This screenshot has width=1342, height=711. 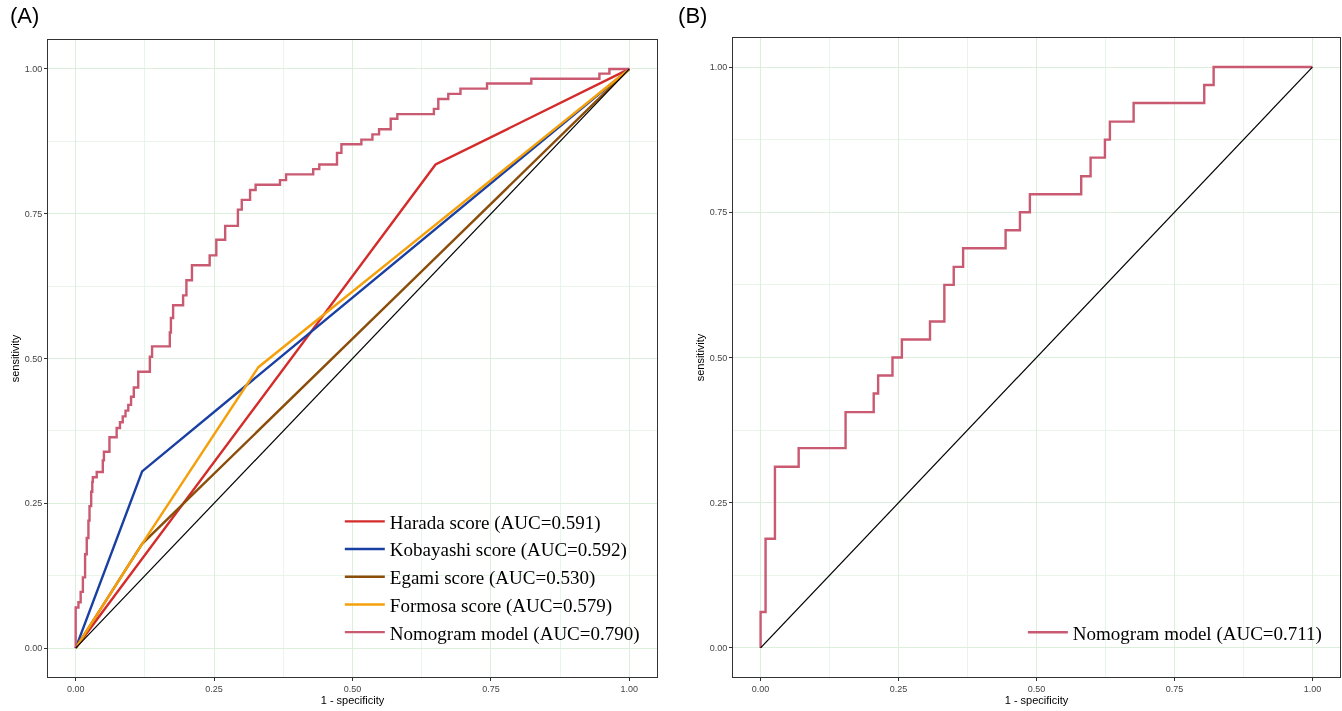 What do you see at coordinates (508, 550) in the screenshot?
I see `legend-label: Kobayashi score (AUC=0.592)` at bounding box center [508, 550].